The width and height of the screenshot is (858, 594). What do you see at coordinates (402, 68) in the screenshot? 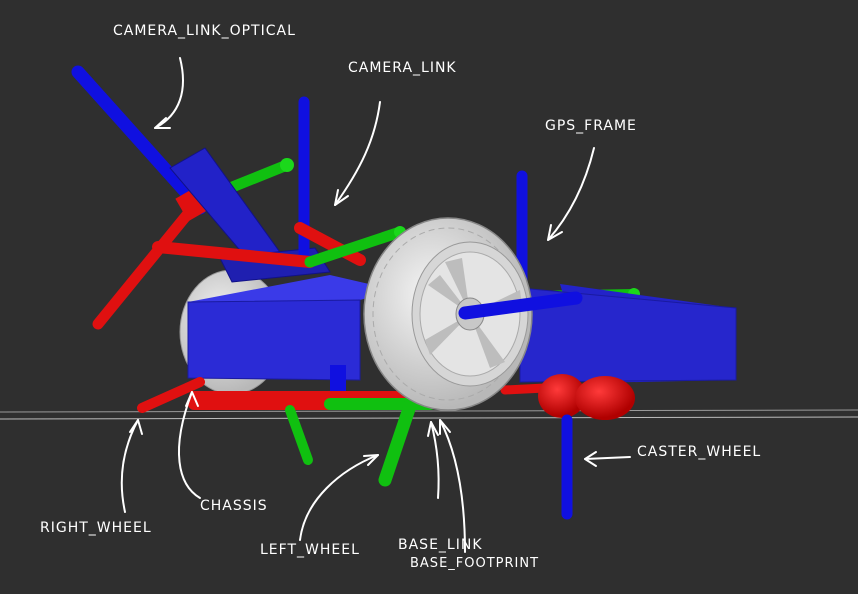
I see `label-camera-link: CAMERA_LINK` at bounding box center [402, 68].